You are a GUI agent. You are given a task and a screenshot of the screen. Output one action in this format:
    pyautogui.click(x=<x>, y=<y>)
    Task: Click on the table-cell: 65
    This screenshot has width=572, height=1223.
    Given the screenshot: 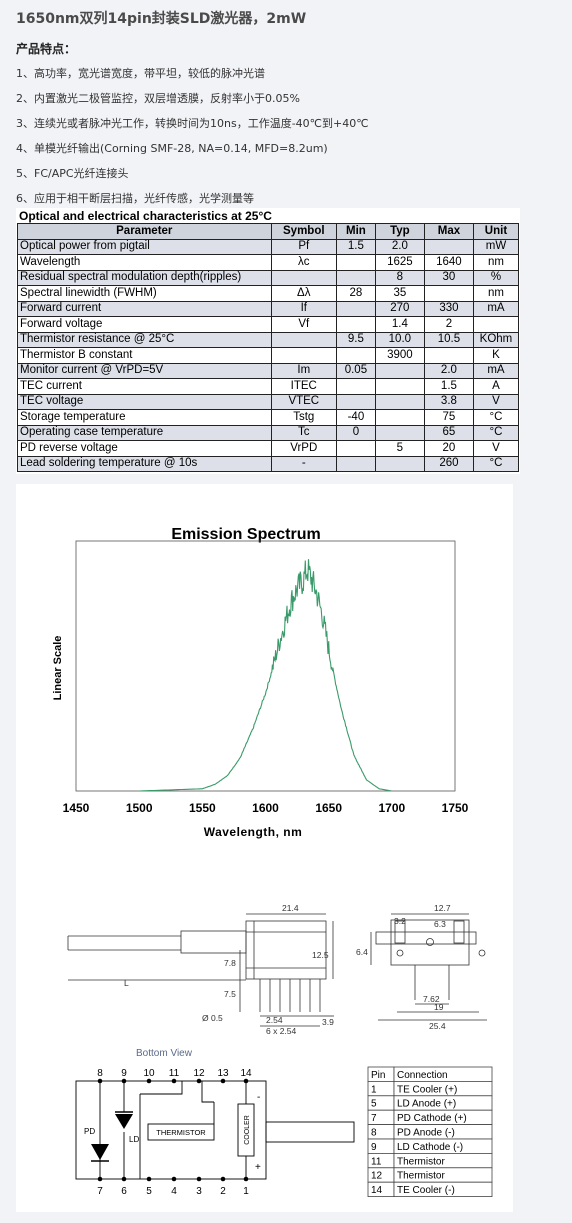 What is the action you would take?
    pyautogui.click(x=448, y=432)
    